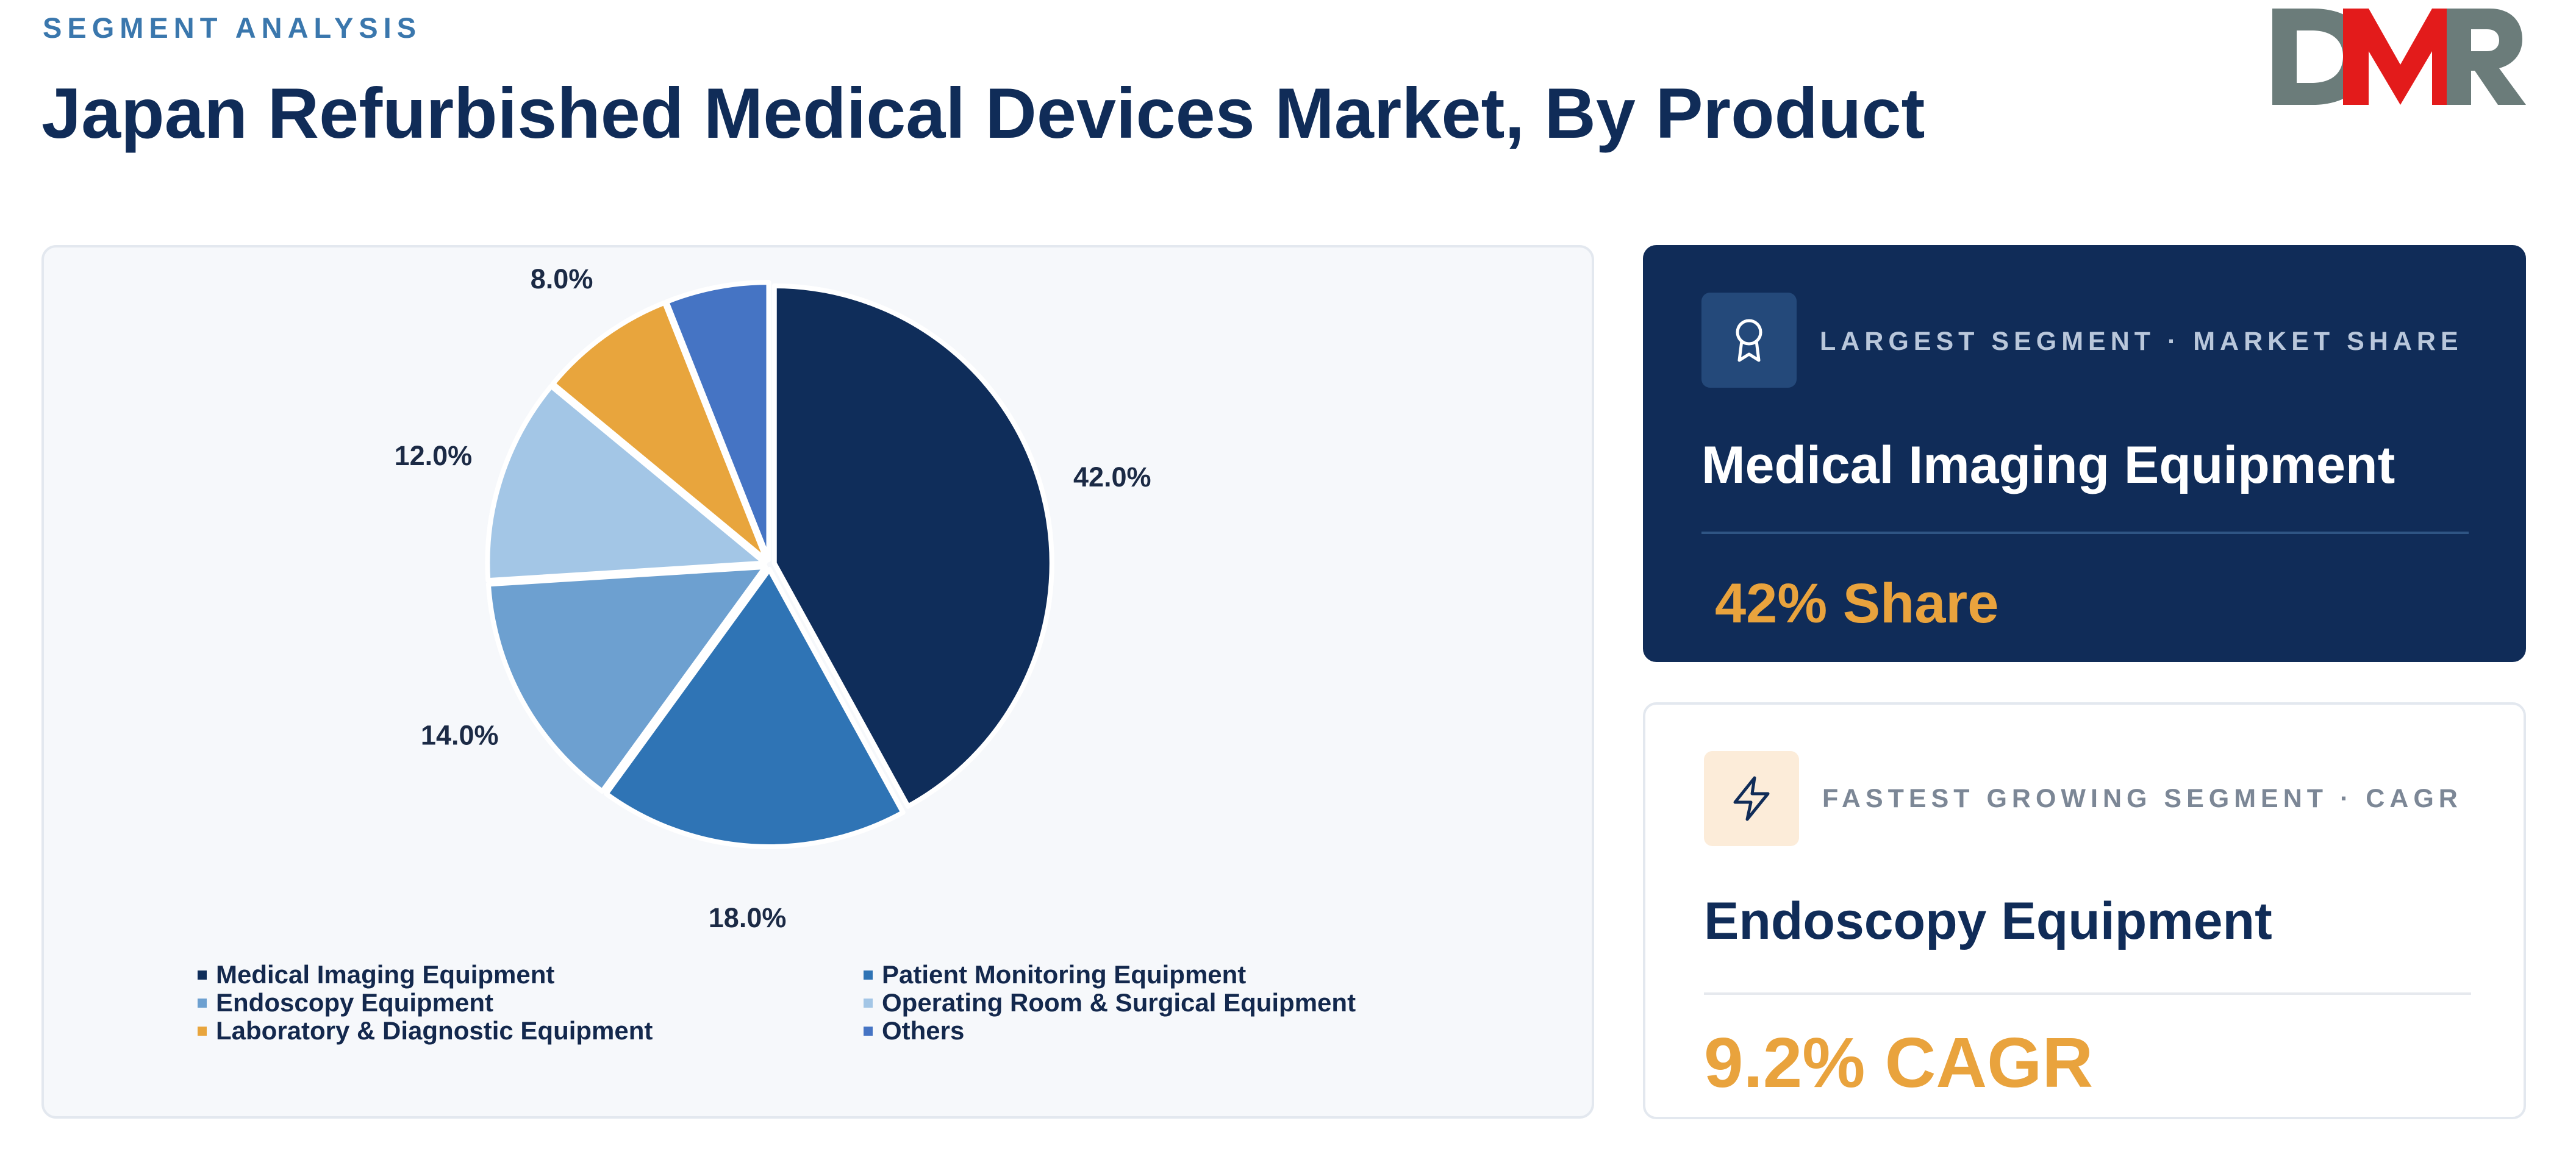 This screenshot has height=1168, width=2576. Describe the element at coordinates (1064, 974) in the screenshot. I see `legend-label: Patient Monitoring Equipment` at that location.